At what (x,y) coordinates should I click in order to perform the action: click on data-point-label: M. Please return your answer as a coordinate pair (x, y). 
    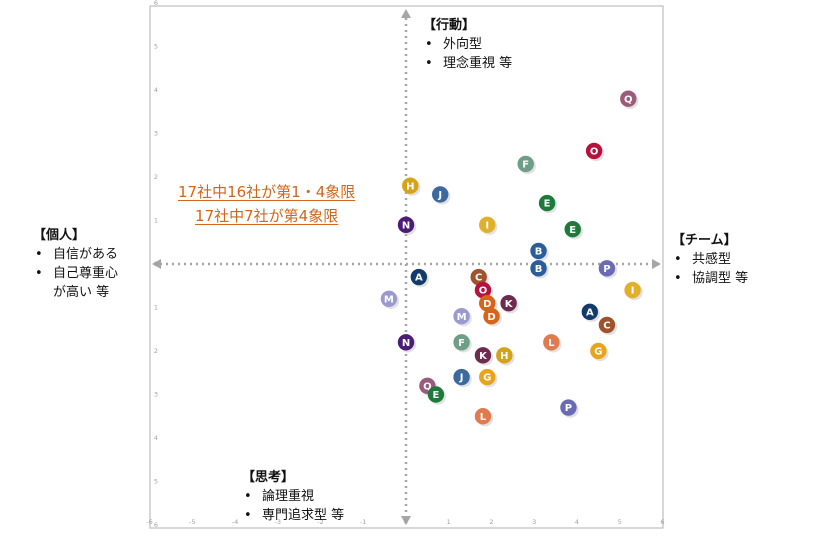
    Looking at the image, I should click on (462, 317).